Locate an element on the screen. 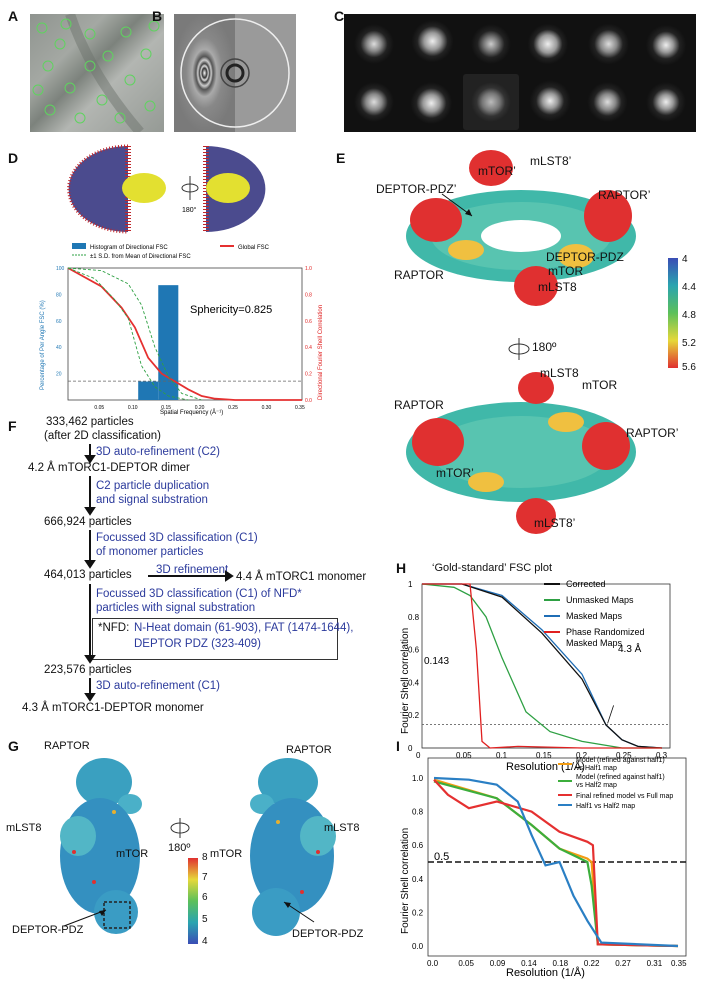 This screenshot has height=984, width=708. panel-i-label: I is located at coordinates (398, 746).